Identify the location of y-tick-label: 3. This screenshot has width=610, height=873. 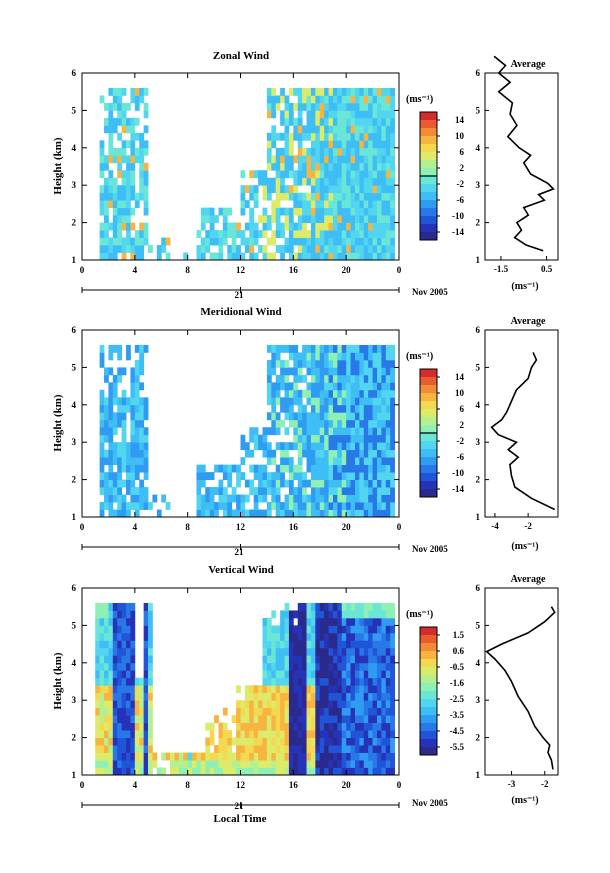
(74, 442).